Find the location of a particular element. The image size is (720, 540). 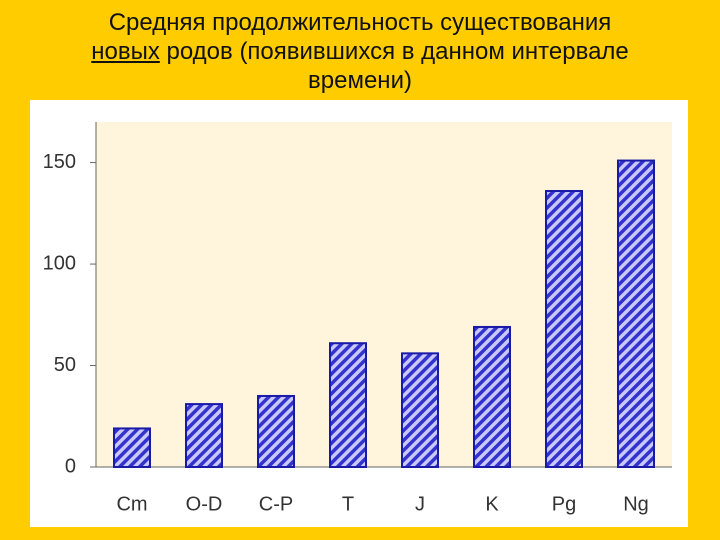

x-tick-label: O-D is located at coordinates (204, 504).